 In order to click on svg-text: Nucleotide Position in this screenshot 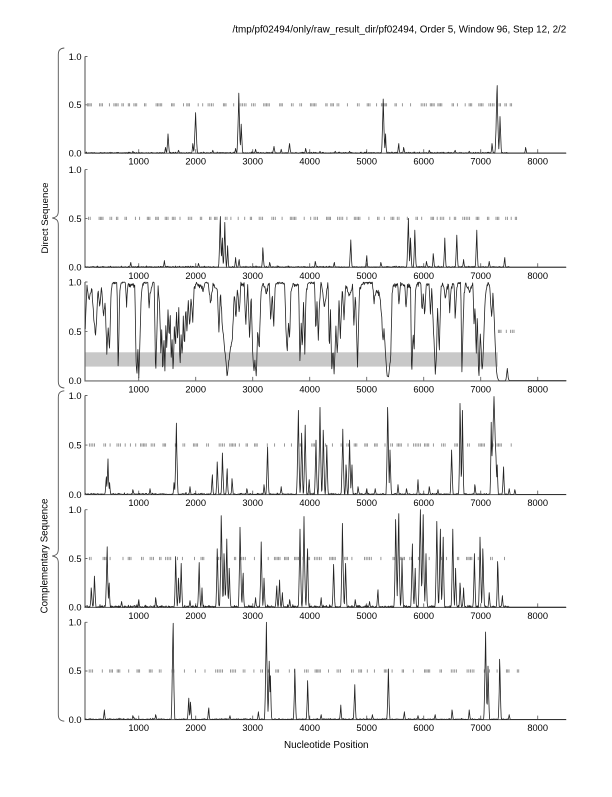, I will do `click(326, 745)`.